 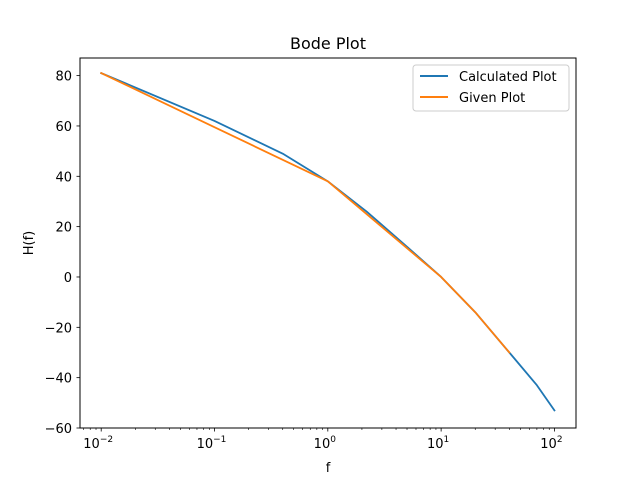 What do you see at coordinates (68, 278) in the screenshot?
I see `y-tick-label: 0` at bounding box center [68, 278].